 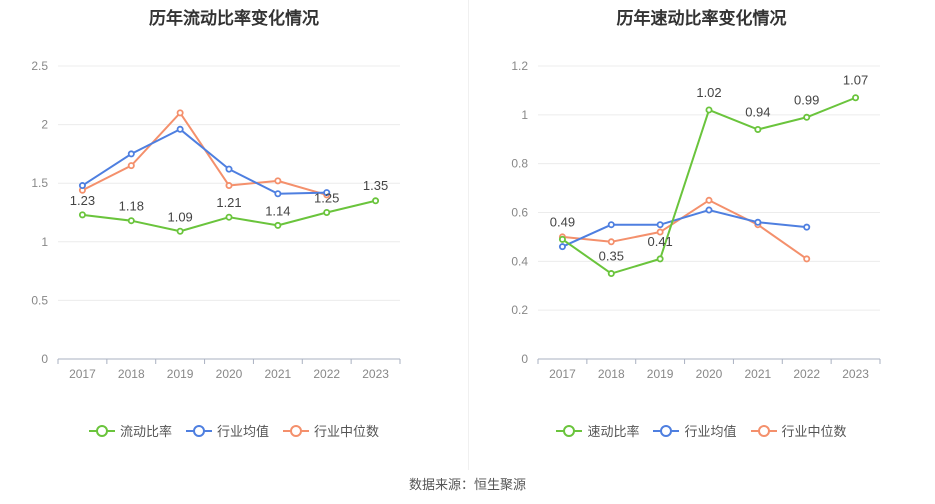 I want to click on legend-item: 速动比率, so click(x=597, y=430).